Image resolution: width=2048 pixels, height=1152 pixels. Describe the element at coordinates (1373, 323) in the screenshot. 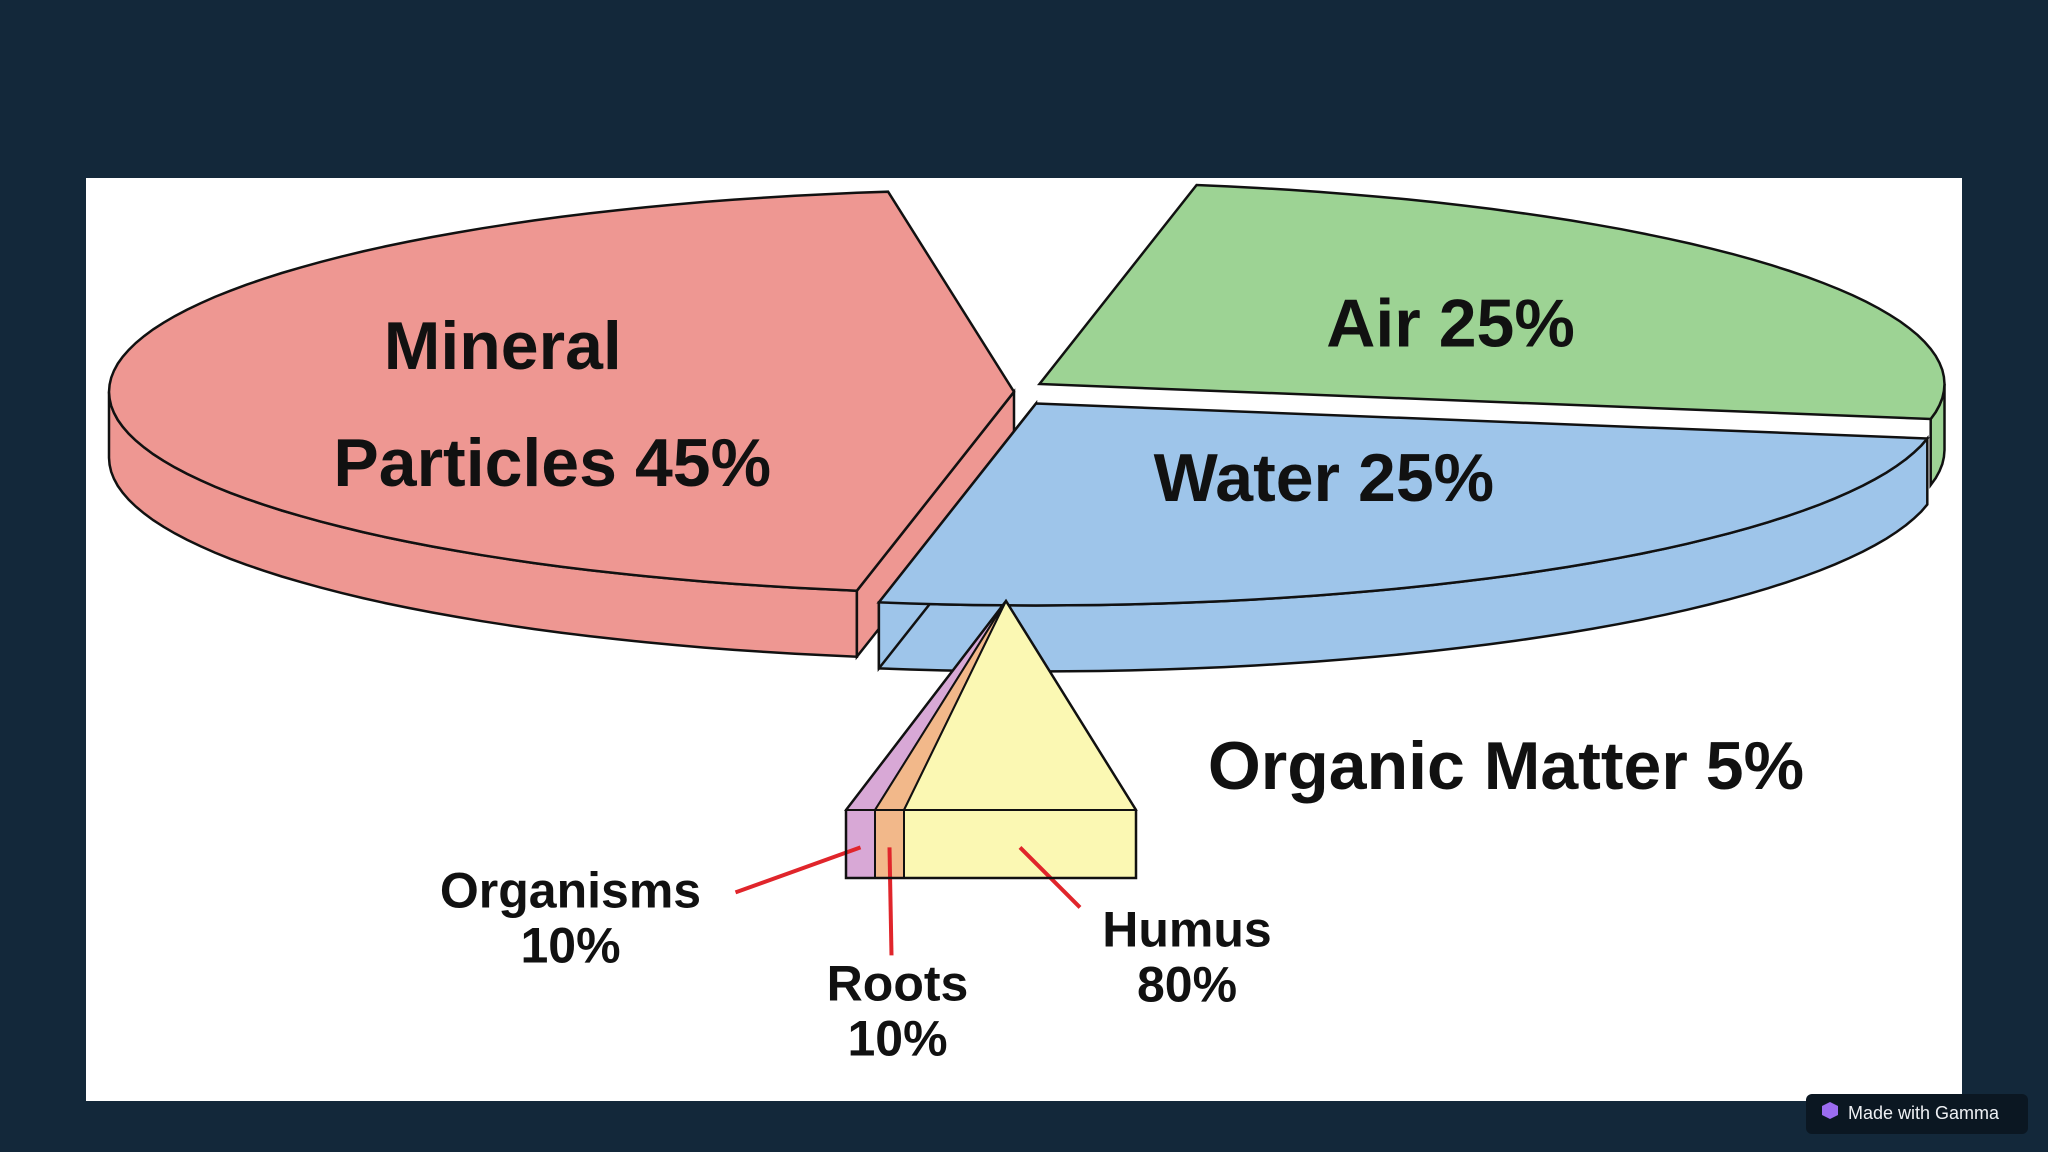

I see `slice-category: Air` at that location.